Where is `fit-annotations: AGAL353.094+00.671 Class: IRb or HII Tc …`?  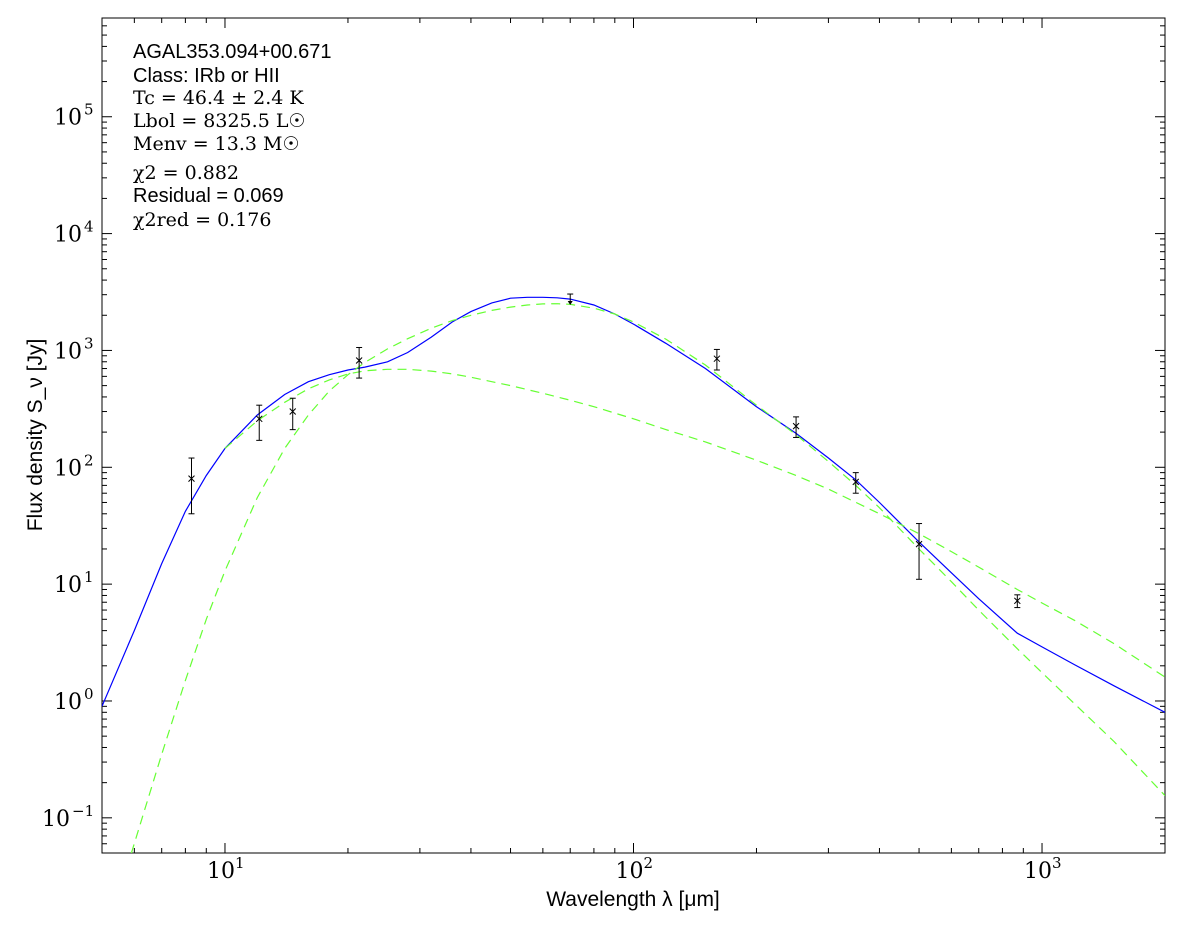
fit-annotations: AGAL353.094+00.671 Class: IRb or HII Tc … is located at coordinates (232, 136).